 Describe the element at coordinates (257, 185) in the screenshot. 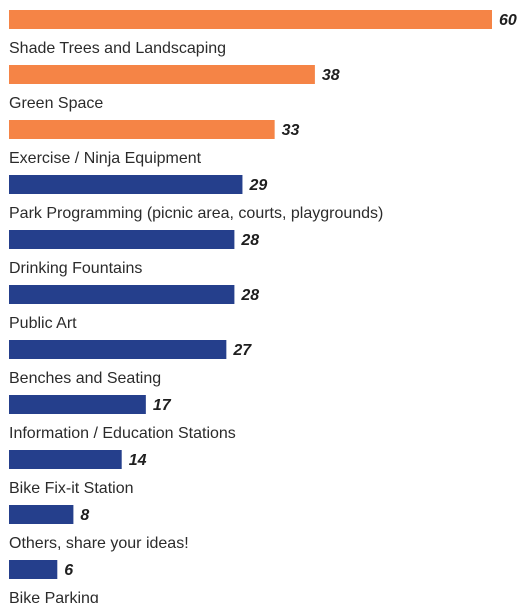

I see `bar-value-label: 29` at that location.